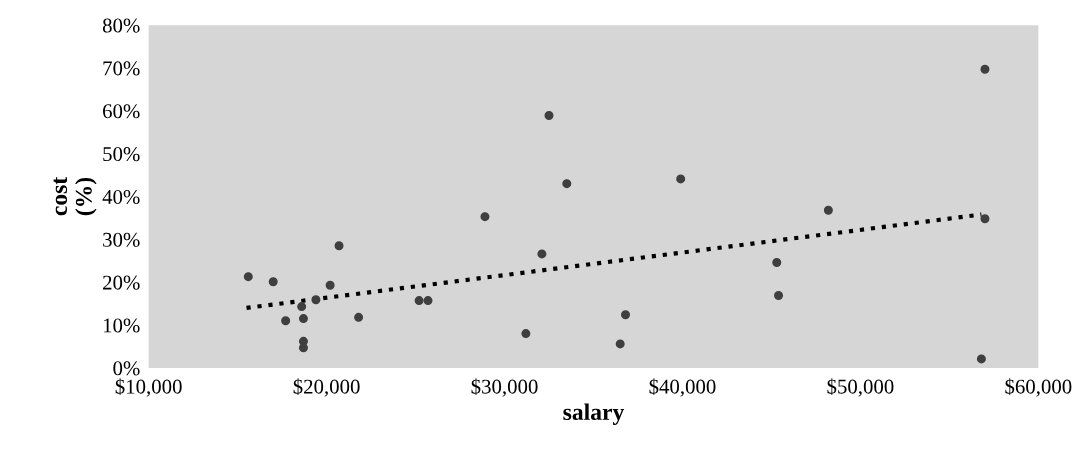 Image resolution: width=1085 pixels, height=457 pixels. Describe the element at coordinates (860, 387) in the screenshot. I see `x-tick-label: $50,000` at that location.